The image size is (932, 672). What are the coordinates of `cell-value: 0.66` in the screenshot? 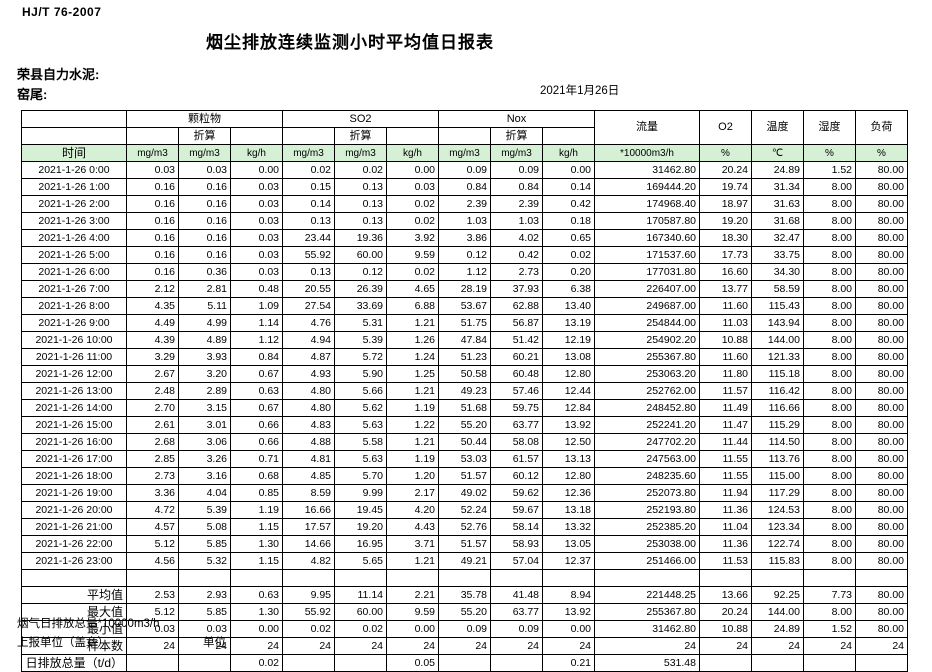 It's located at (256, 442).